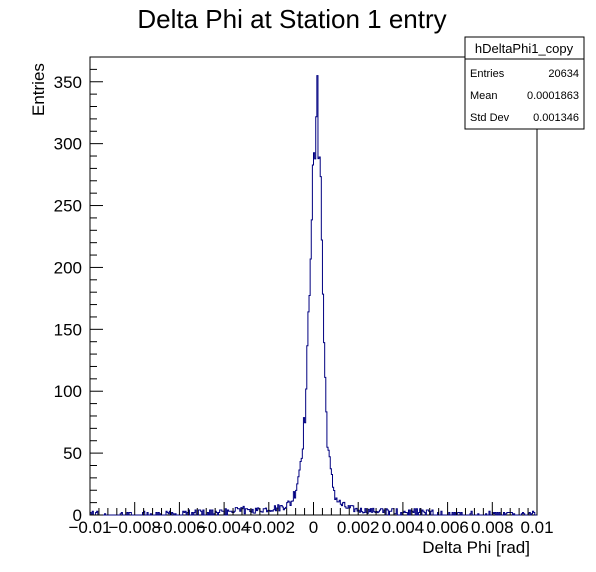 The width and height of the screenshot is (596, 572). What do you see at coordinates (556, 118) in the screenshot?
I see `stats-stddev-value: 0.001346` at bounding box center [556, 118].